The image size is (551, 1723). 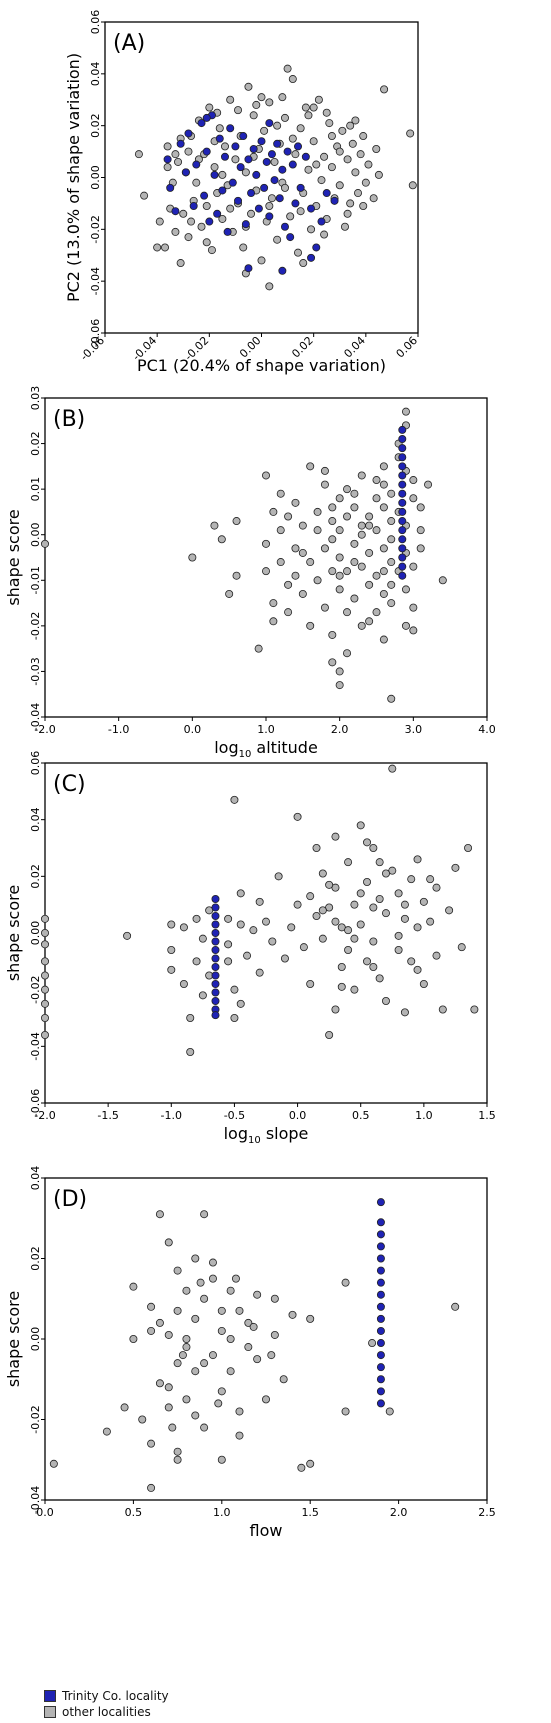 I want to click on panel-a-y-axis-label: PC2 (13.0% of shape variation), so click(x=73, y=177).